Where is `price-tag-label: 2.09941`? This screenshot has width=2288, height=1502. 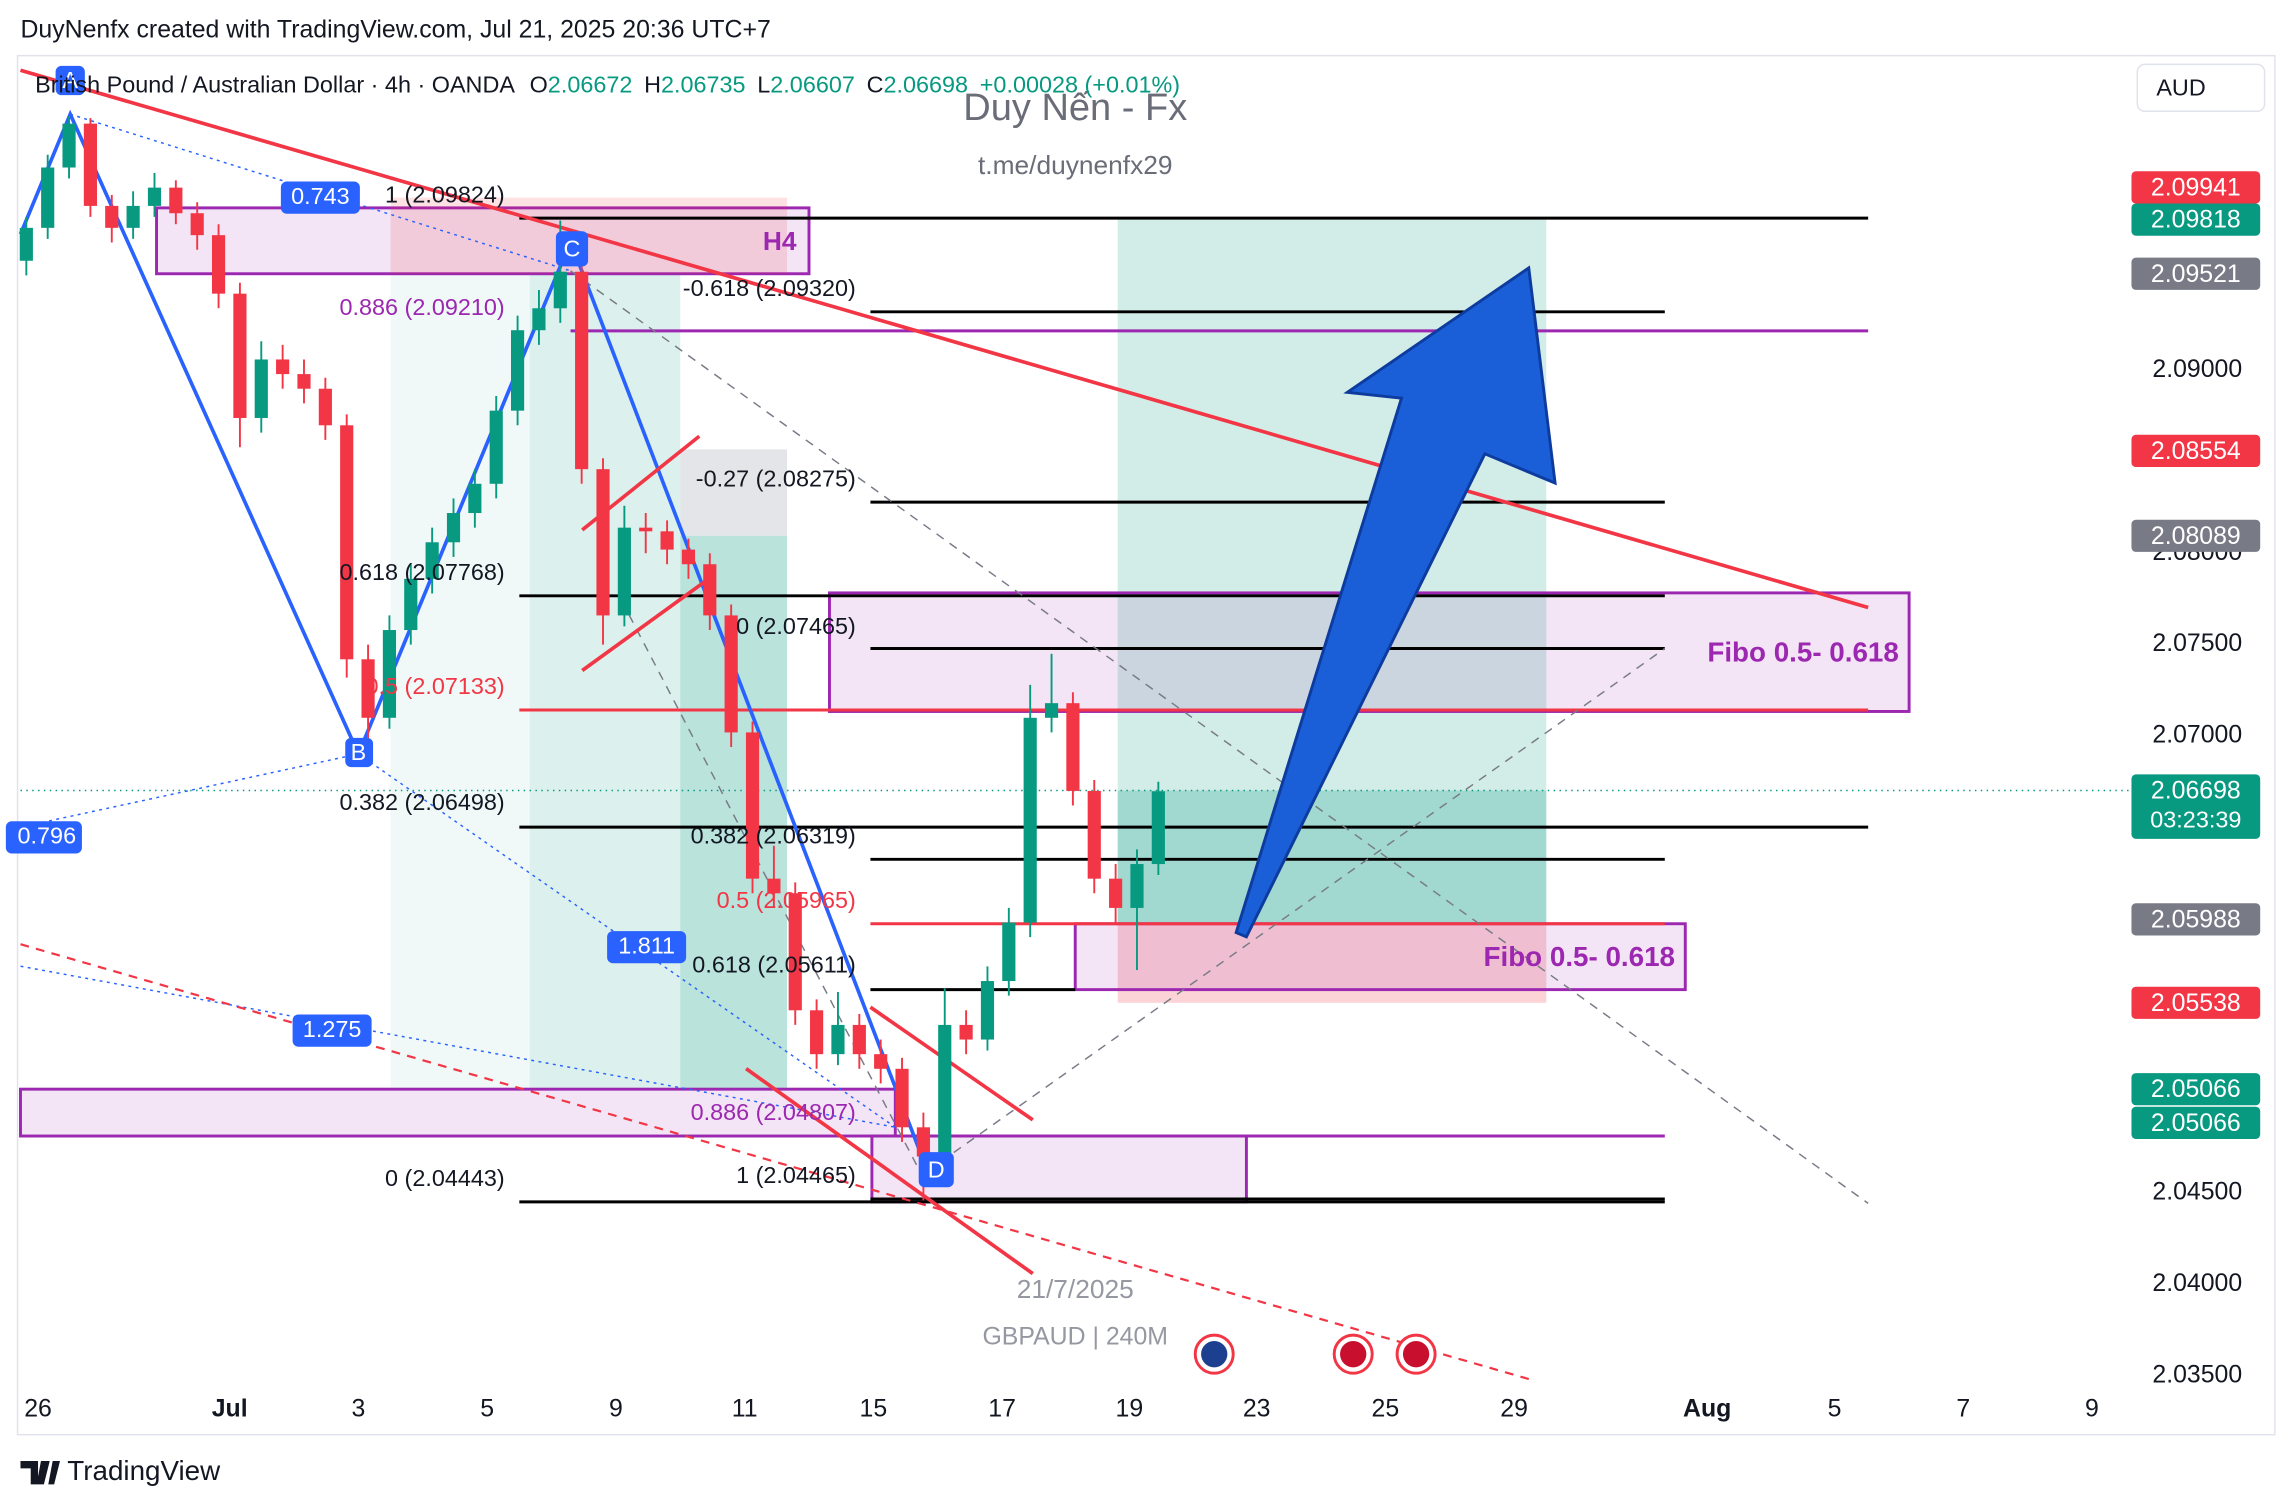 price-tag-label: 2.09941 is located at coordinates (2196, 187).